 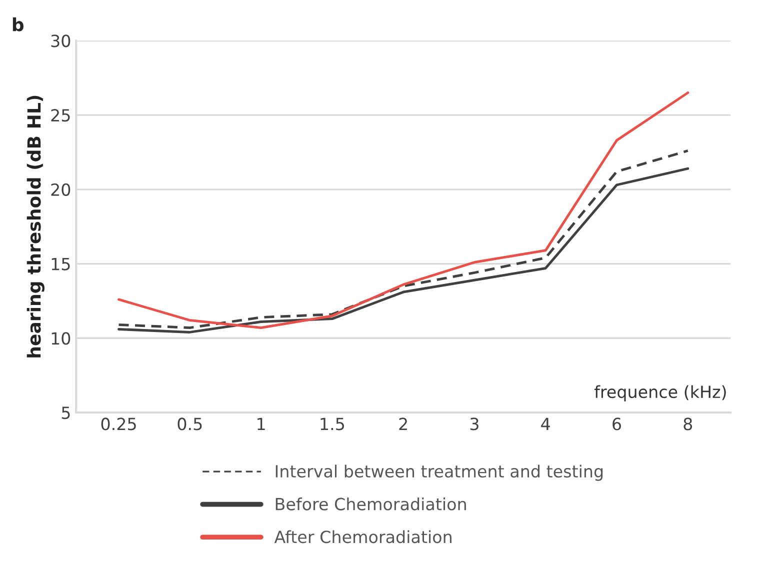 I want to click on y-axis-title: hearing threshold (dB HL), so click(x=35, y=227).